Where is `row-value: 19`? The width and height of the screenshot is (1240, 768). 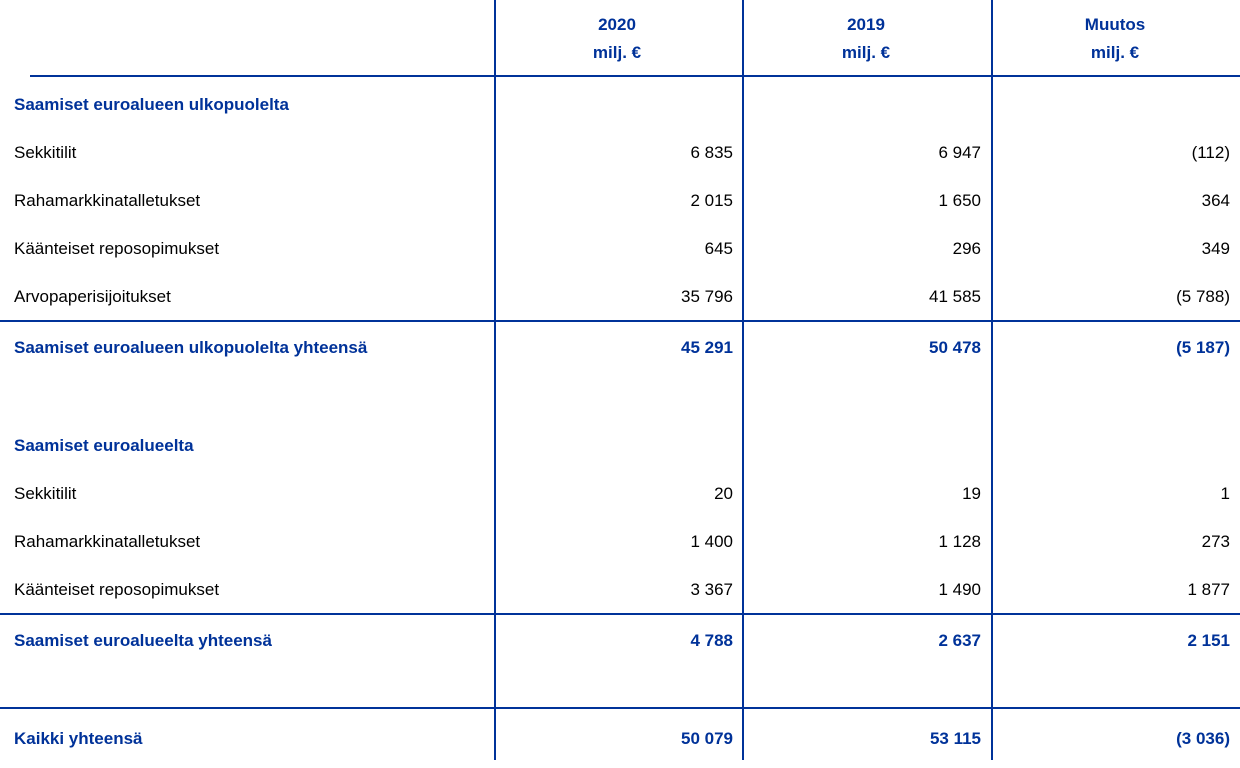 row-value: 19 is located at coordinates (971, 493).